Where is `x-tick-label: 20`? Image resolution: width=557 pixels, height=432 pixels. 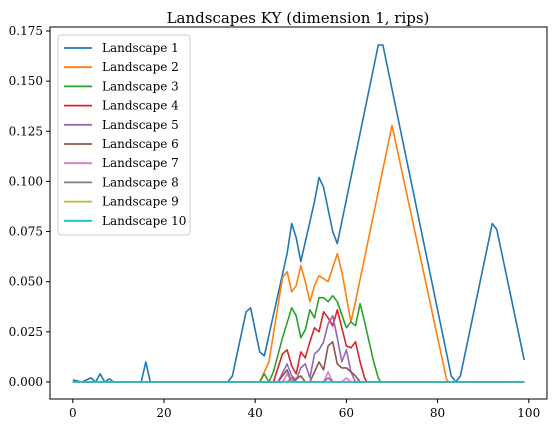 x-tick-label: 20 is located at coordinates (163, 413).